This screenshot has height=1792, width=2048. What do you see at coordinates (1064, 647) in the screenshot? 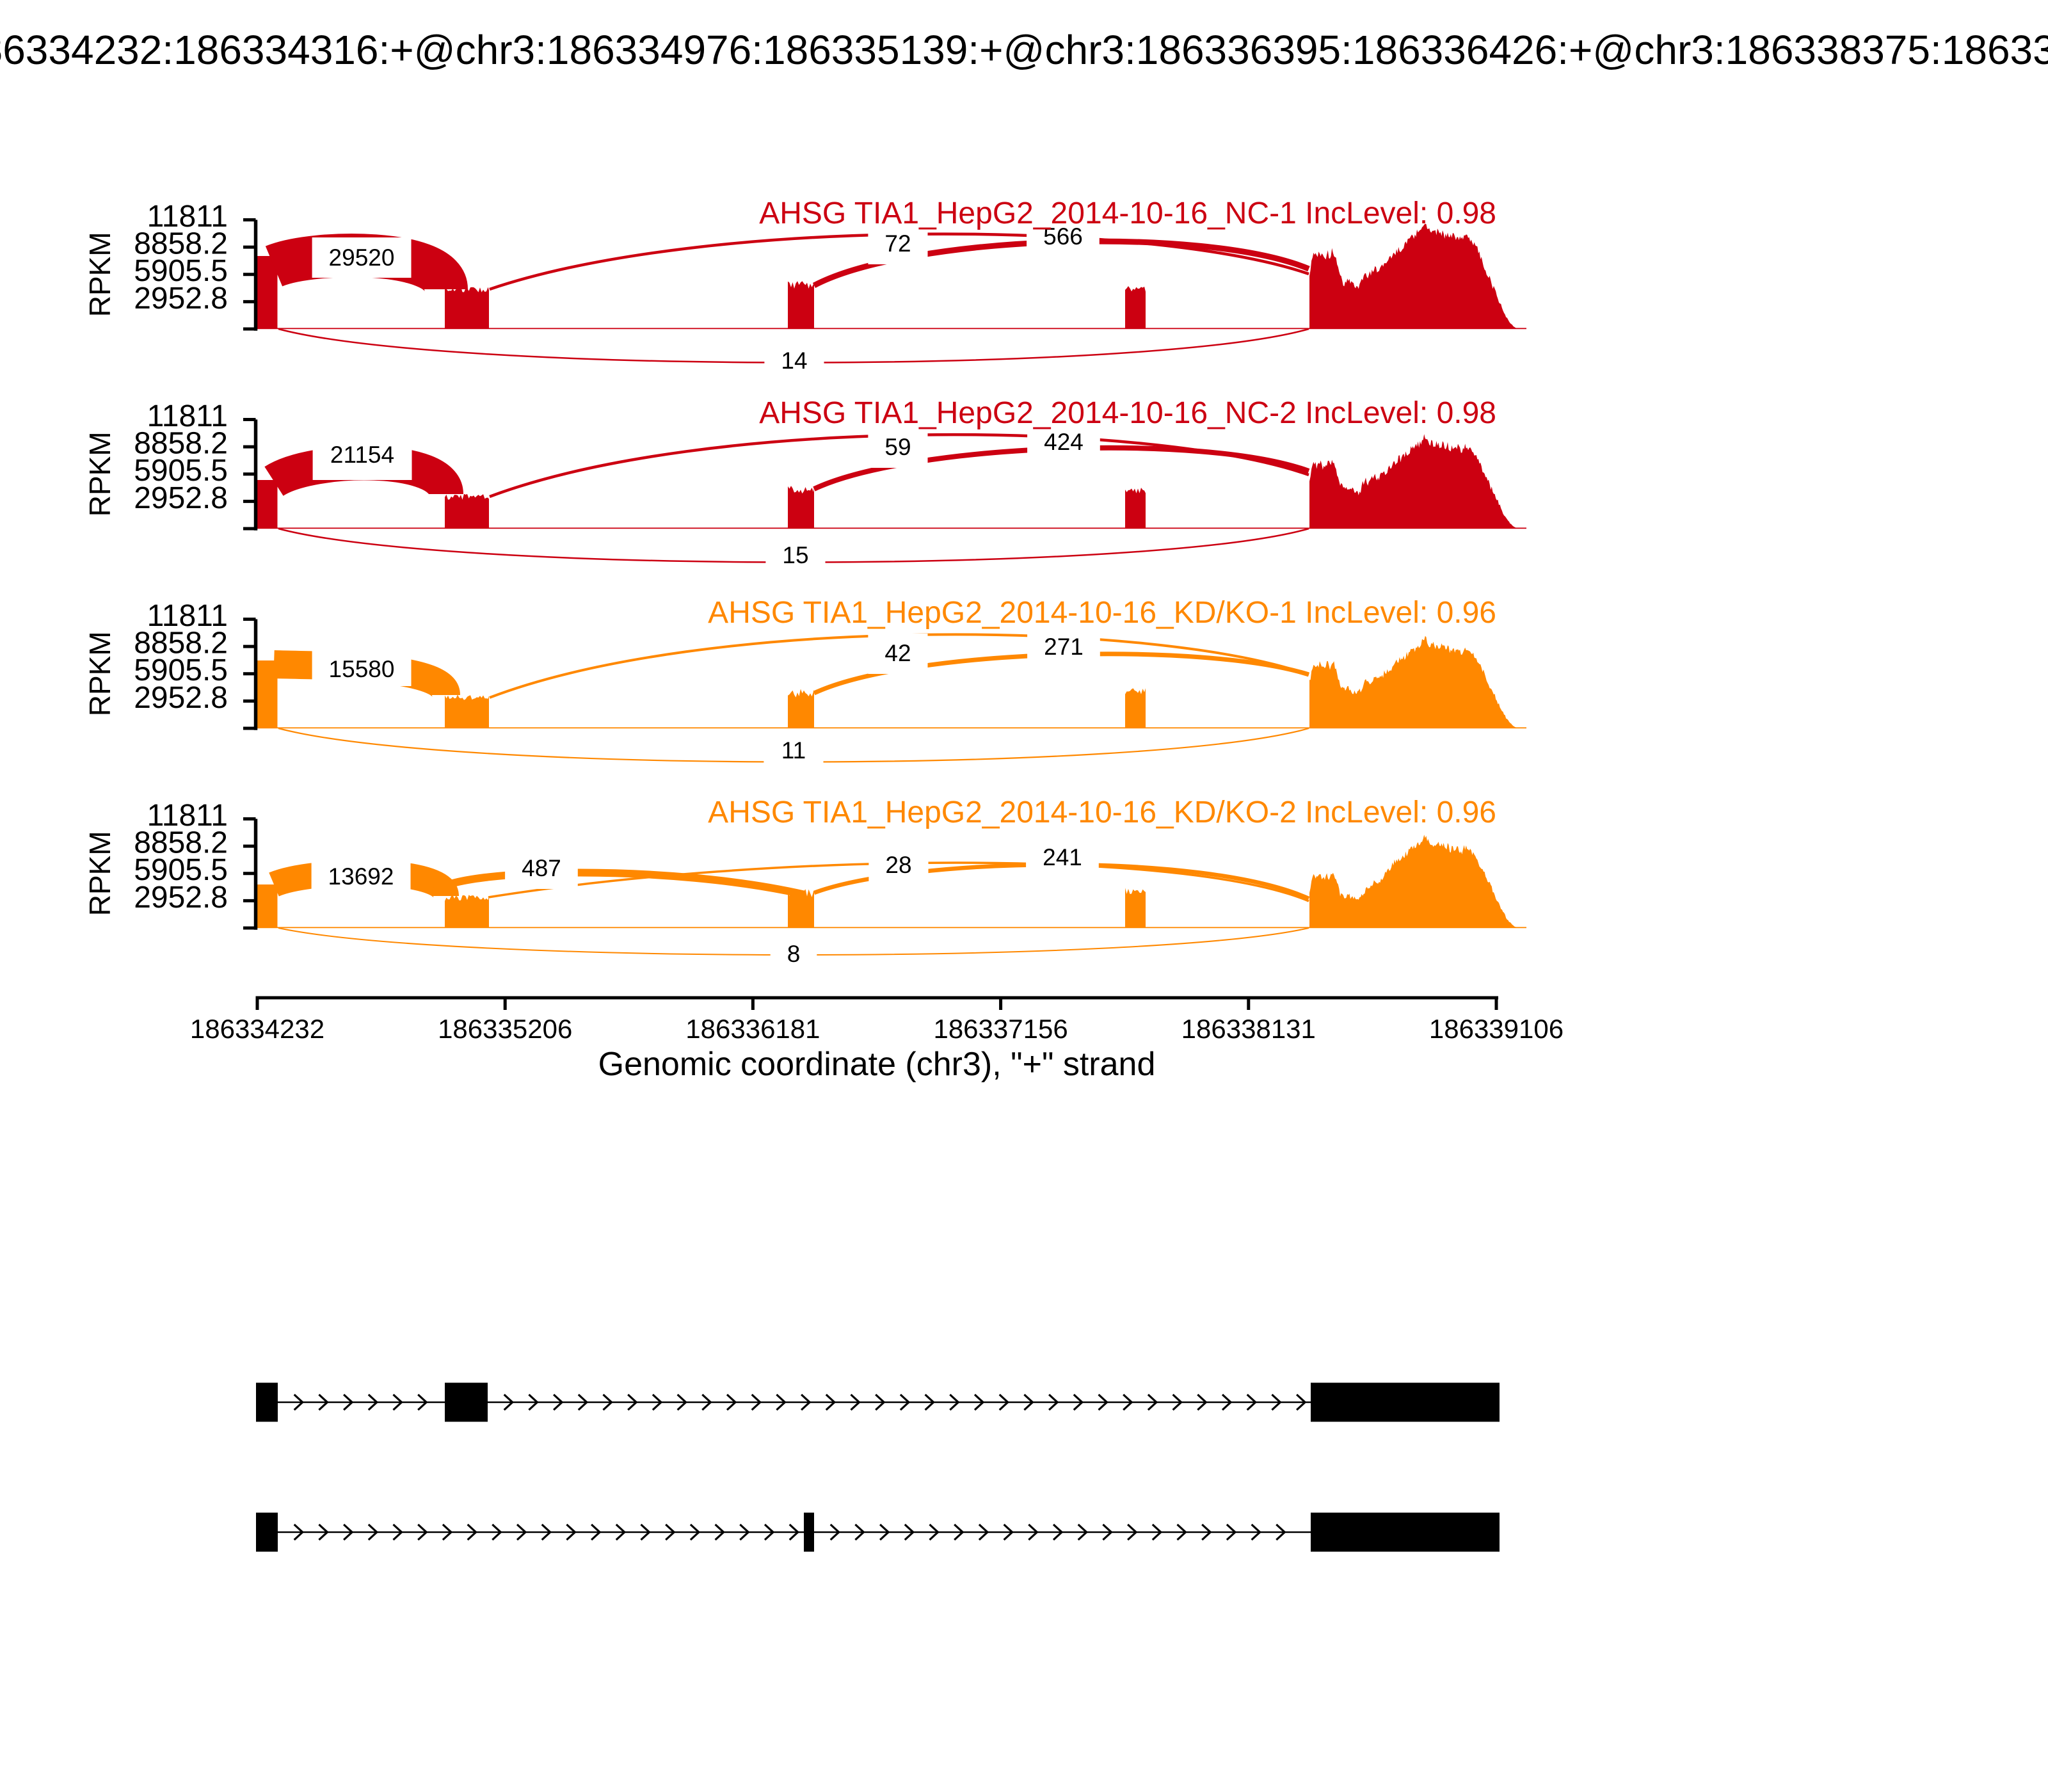
I see `svg-text: 271` at bounding box center [1064, 647].